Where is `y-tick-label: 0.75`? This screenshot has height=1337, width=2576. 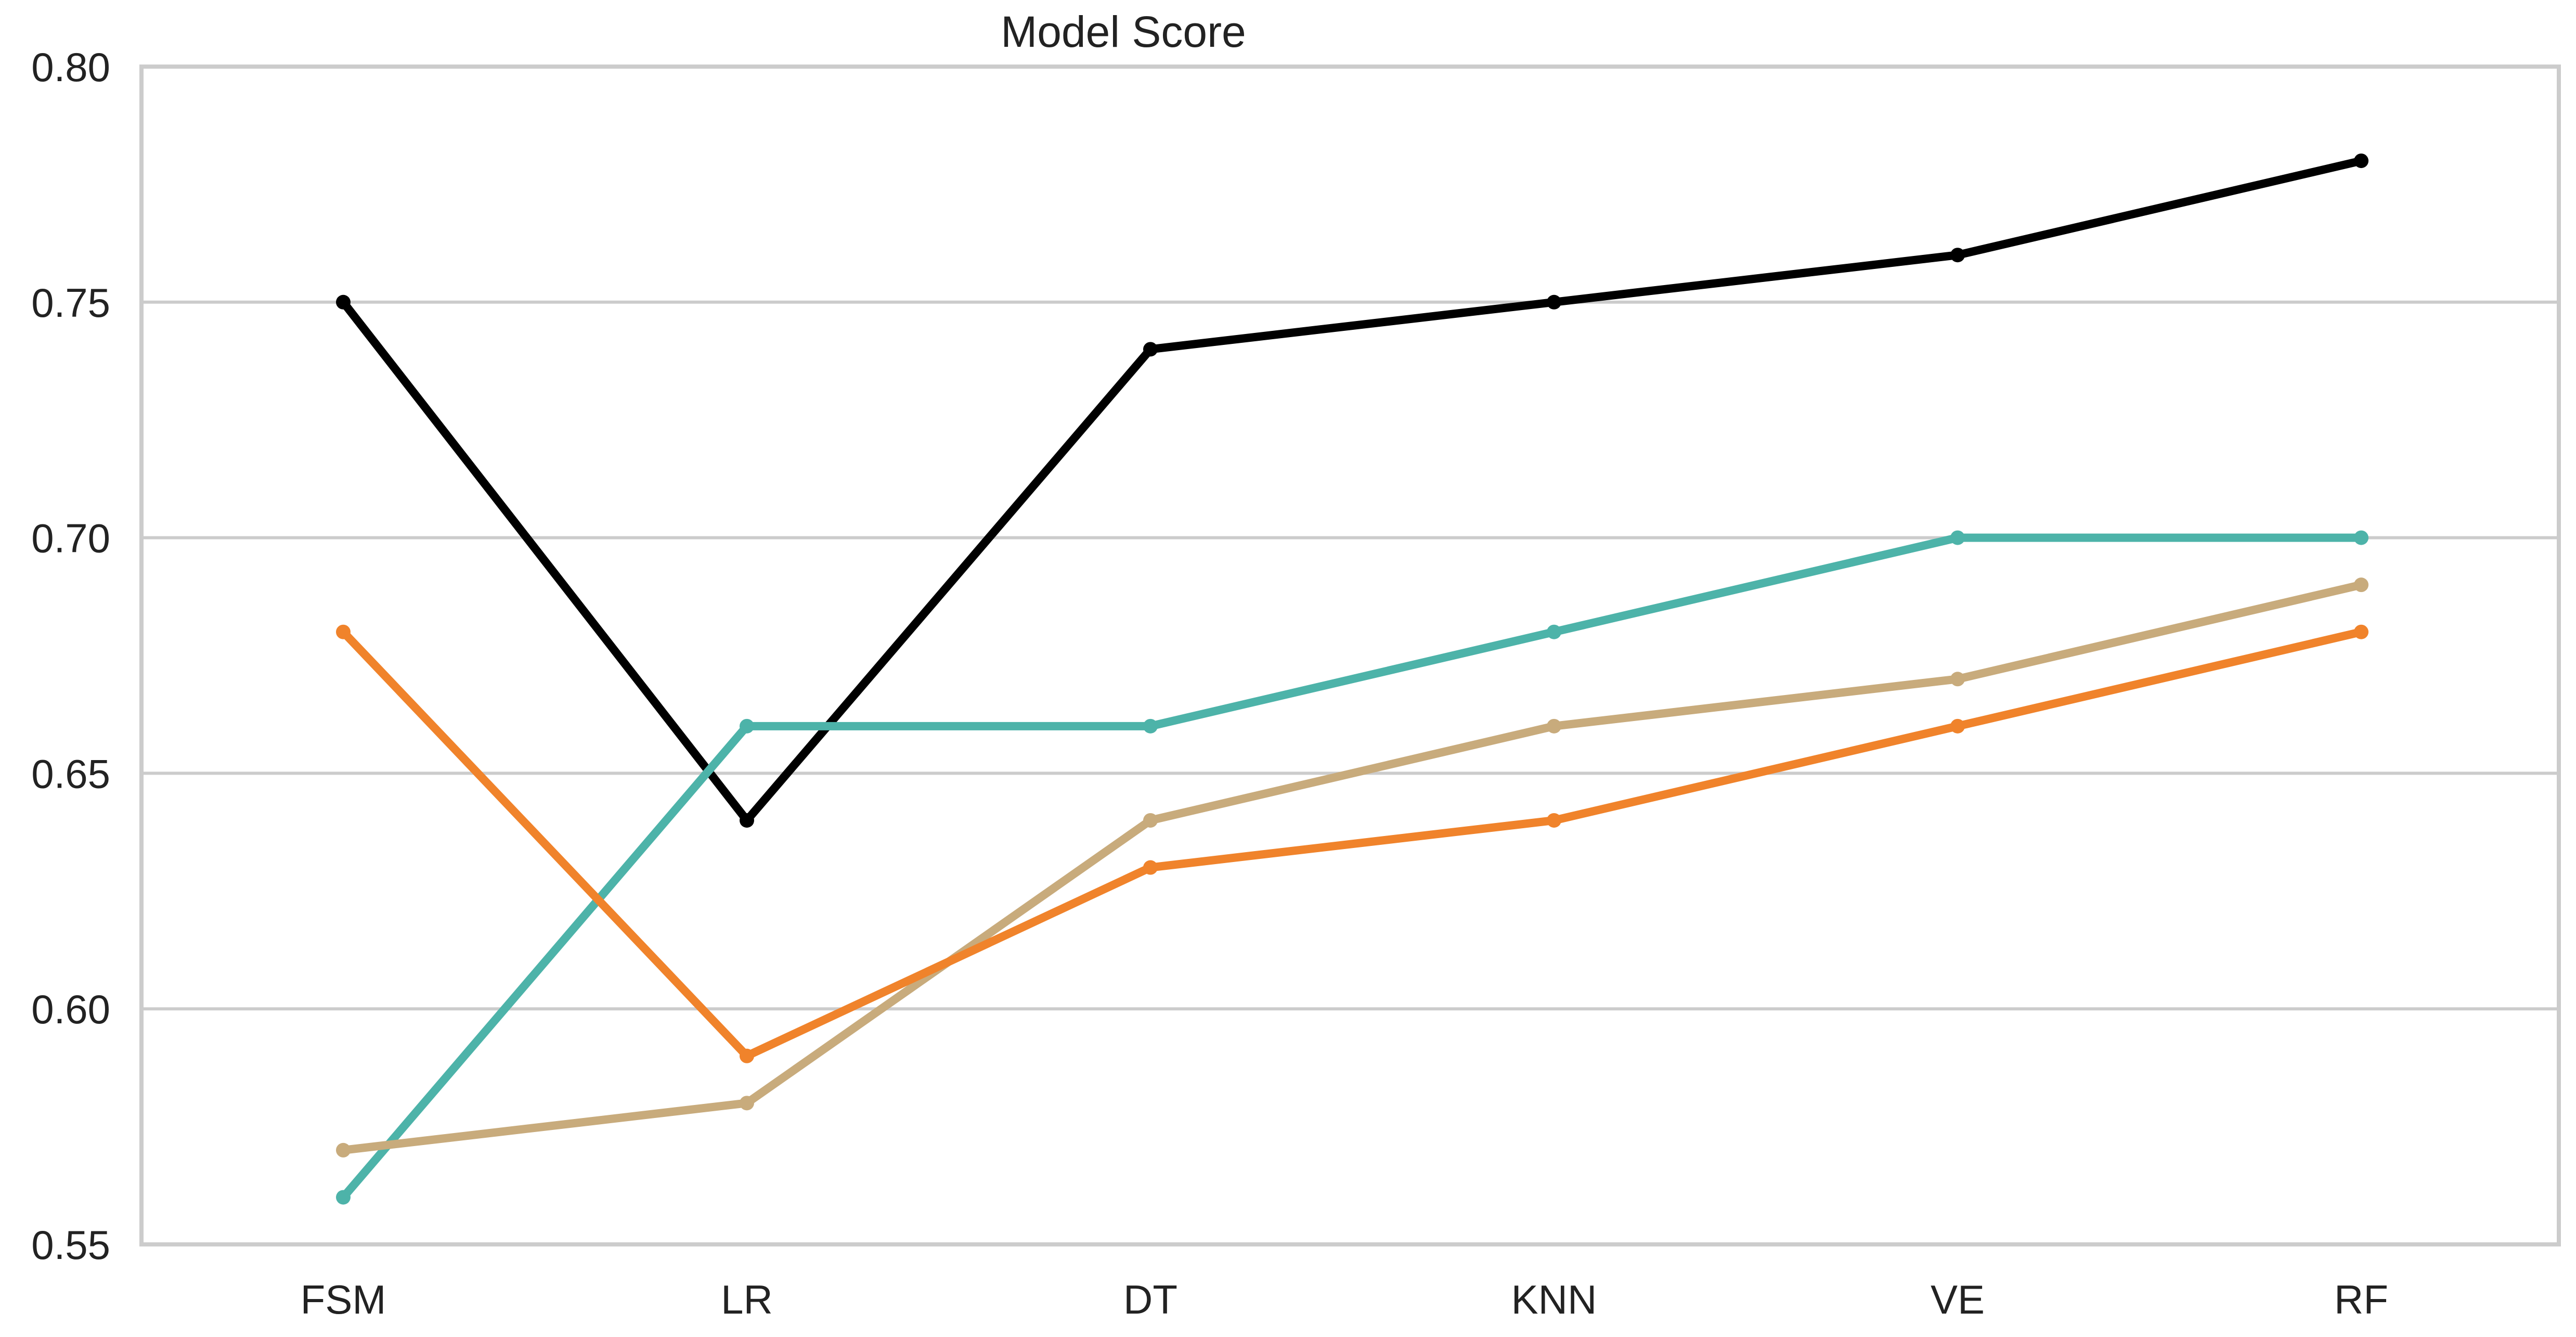
y-tick-label: 0.75 is located at coordinates (70, 303).